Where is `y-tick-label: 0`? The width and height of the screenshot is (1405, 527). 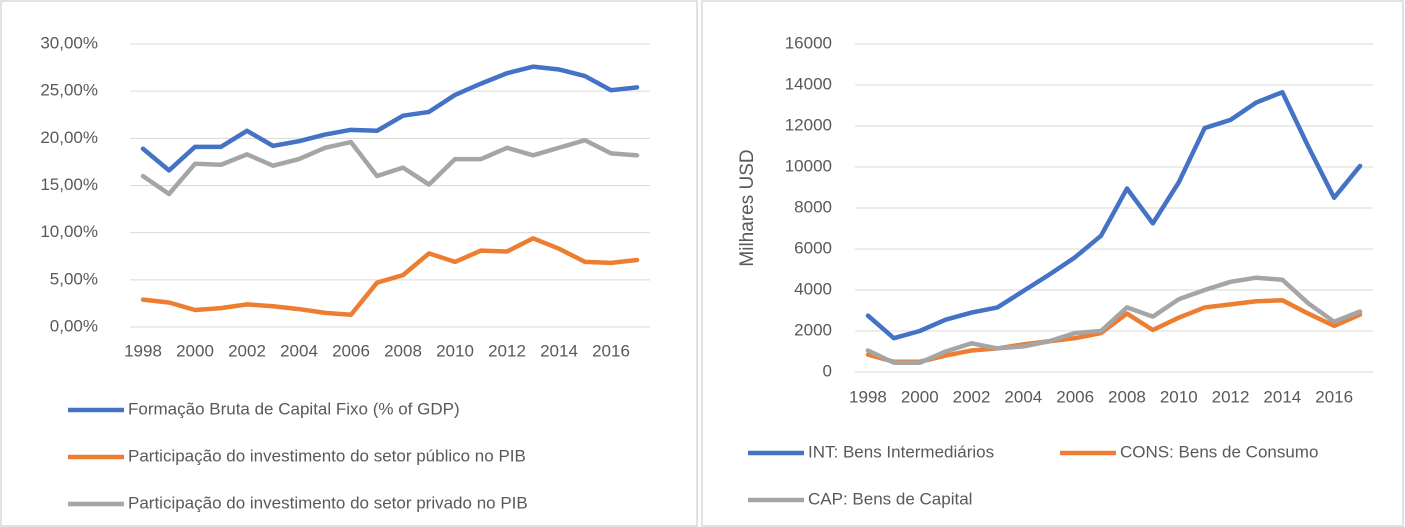 y-tick-label: 0 is located at coordinates (827, 370).